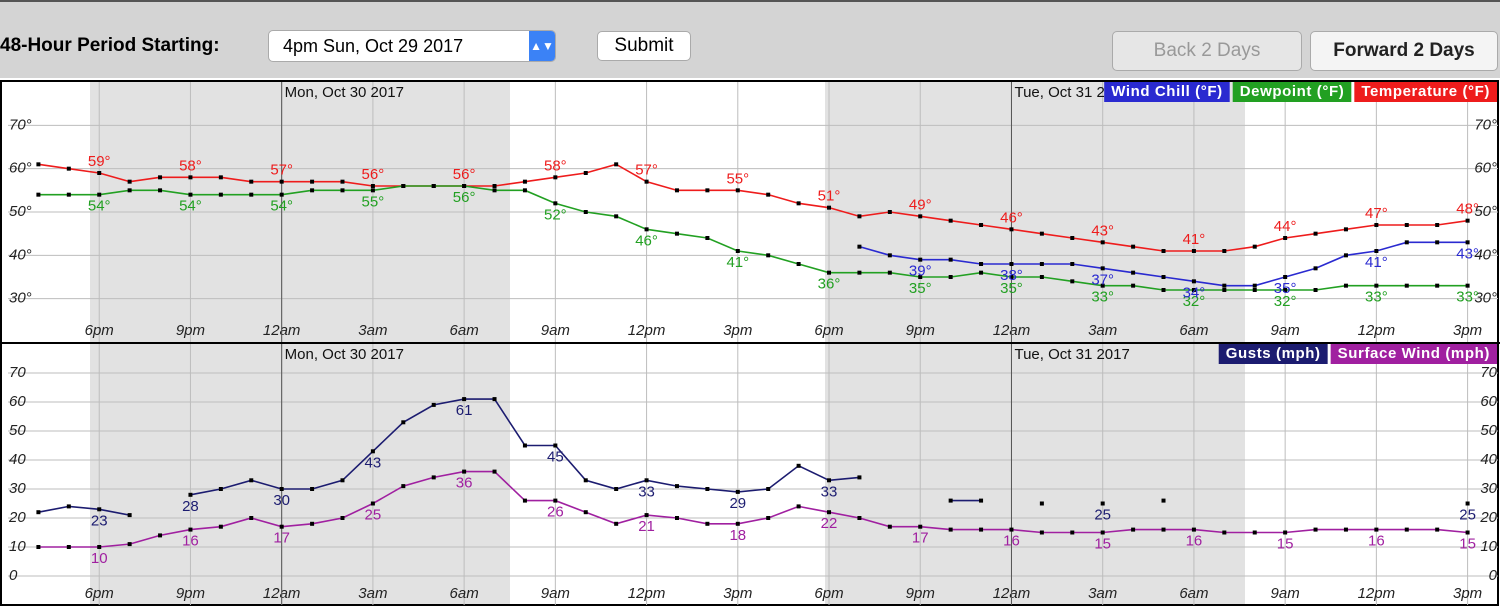 This screenshot has width=1500, height=607. Describe the element at coordinates (555, 593) in the screenshot. I see `x-tick-label: 9am` at that location.